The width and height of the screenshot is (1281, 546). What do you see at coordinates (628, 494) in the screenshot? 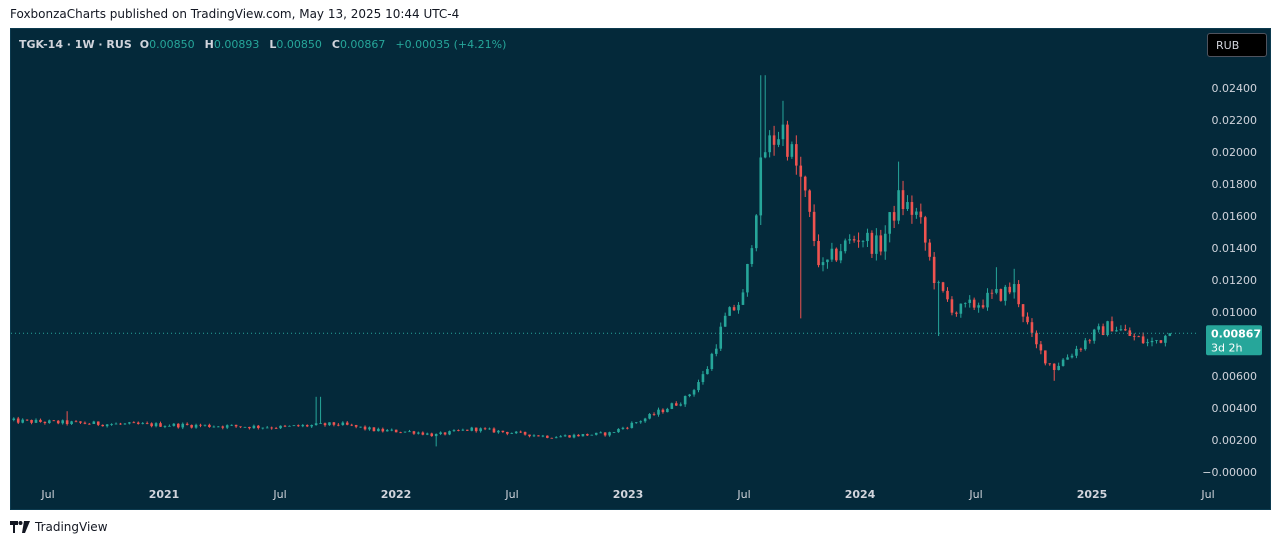
I see `x-tick-label: 2023` at bounding box center [628, 494].